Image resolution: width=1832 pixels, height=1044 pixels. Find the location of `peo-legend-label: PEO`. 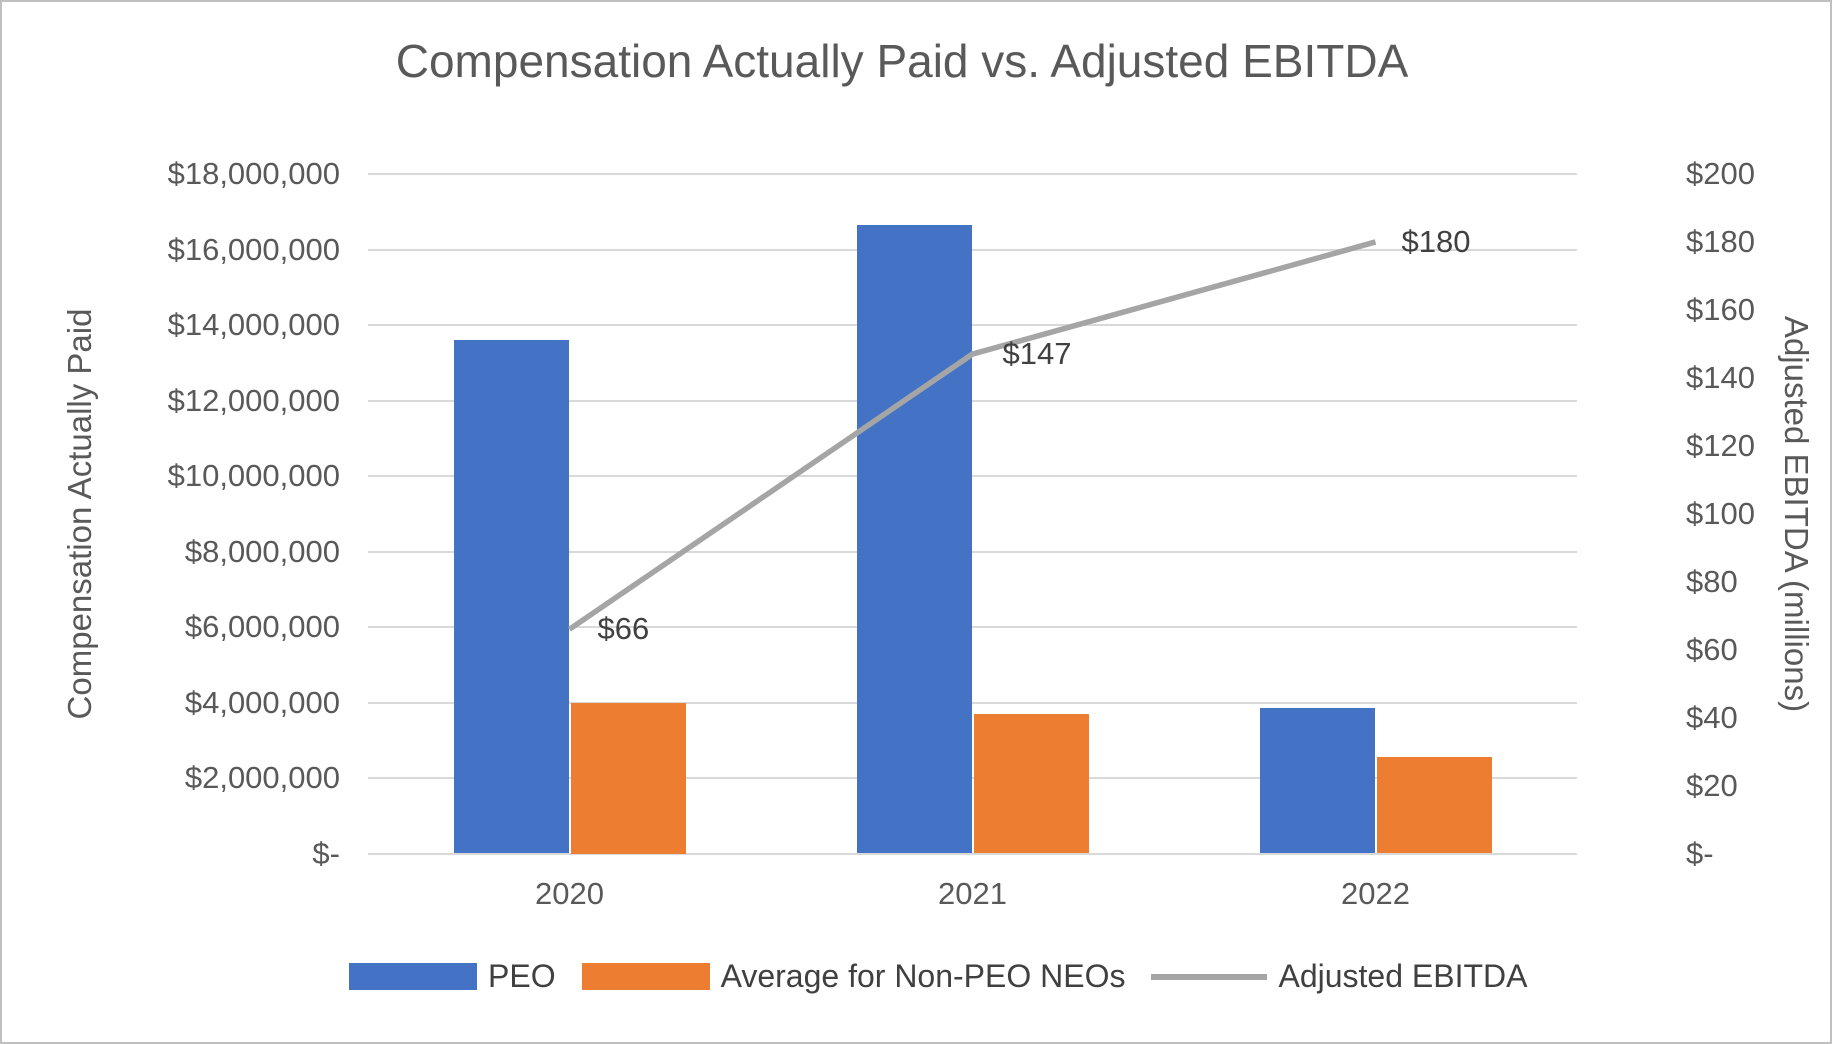

peo-legend-label: PEO is located at coordinates (522, 976).